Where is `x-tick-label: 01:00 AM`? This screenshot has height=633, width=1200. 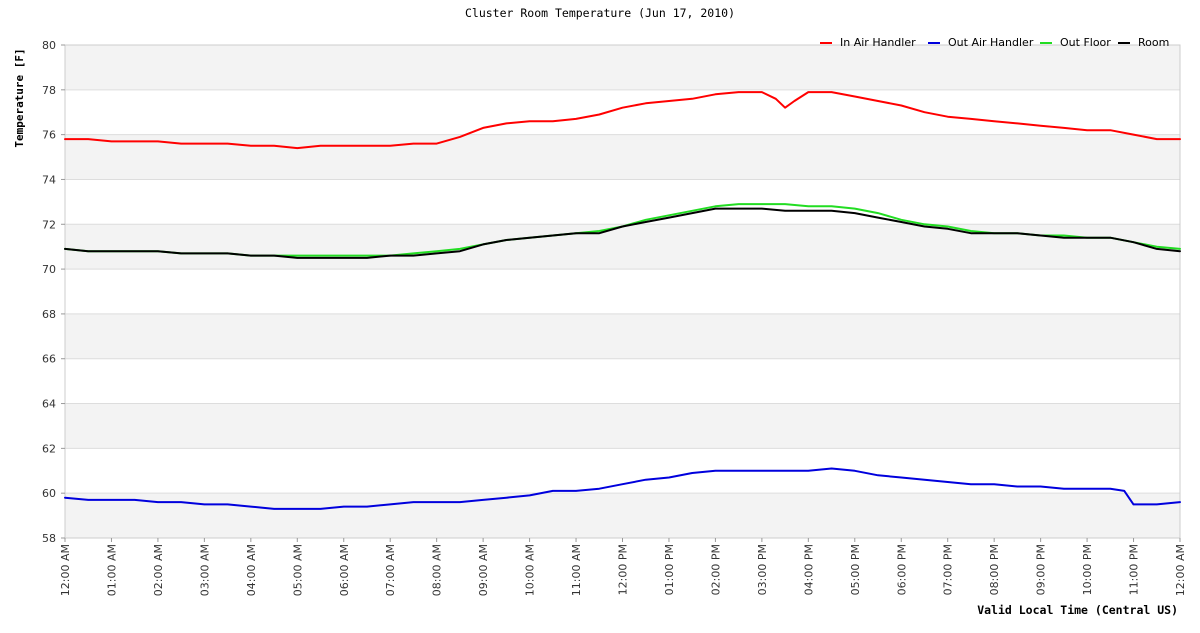
x-tick-label: 01:00 AM is located at coordinates (111, 570).